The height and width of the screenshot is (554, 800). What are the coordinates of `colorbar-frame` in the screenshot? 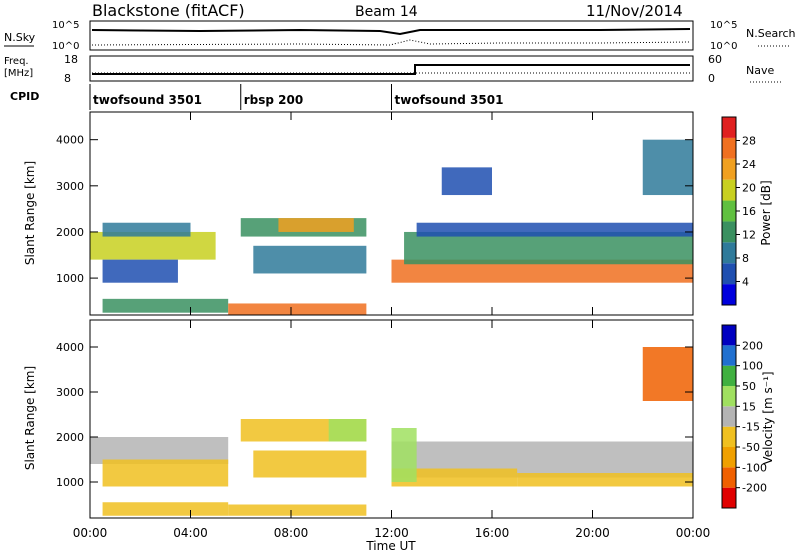 It's located at (729, 416).